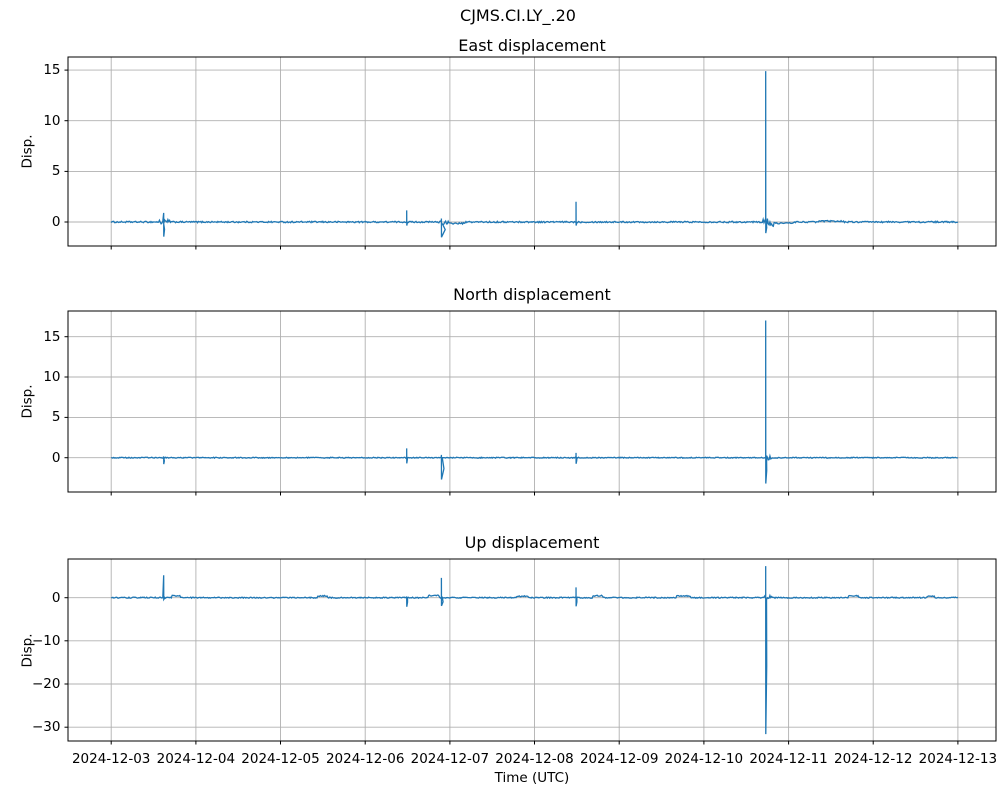 This screenshot has width=1008, height=795. I want to click on x-tick-label: 2024-12-10, so click(704, 759).